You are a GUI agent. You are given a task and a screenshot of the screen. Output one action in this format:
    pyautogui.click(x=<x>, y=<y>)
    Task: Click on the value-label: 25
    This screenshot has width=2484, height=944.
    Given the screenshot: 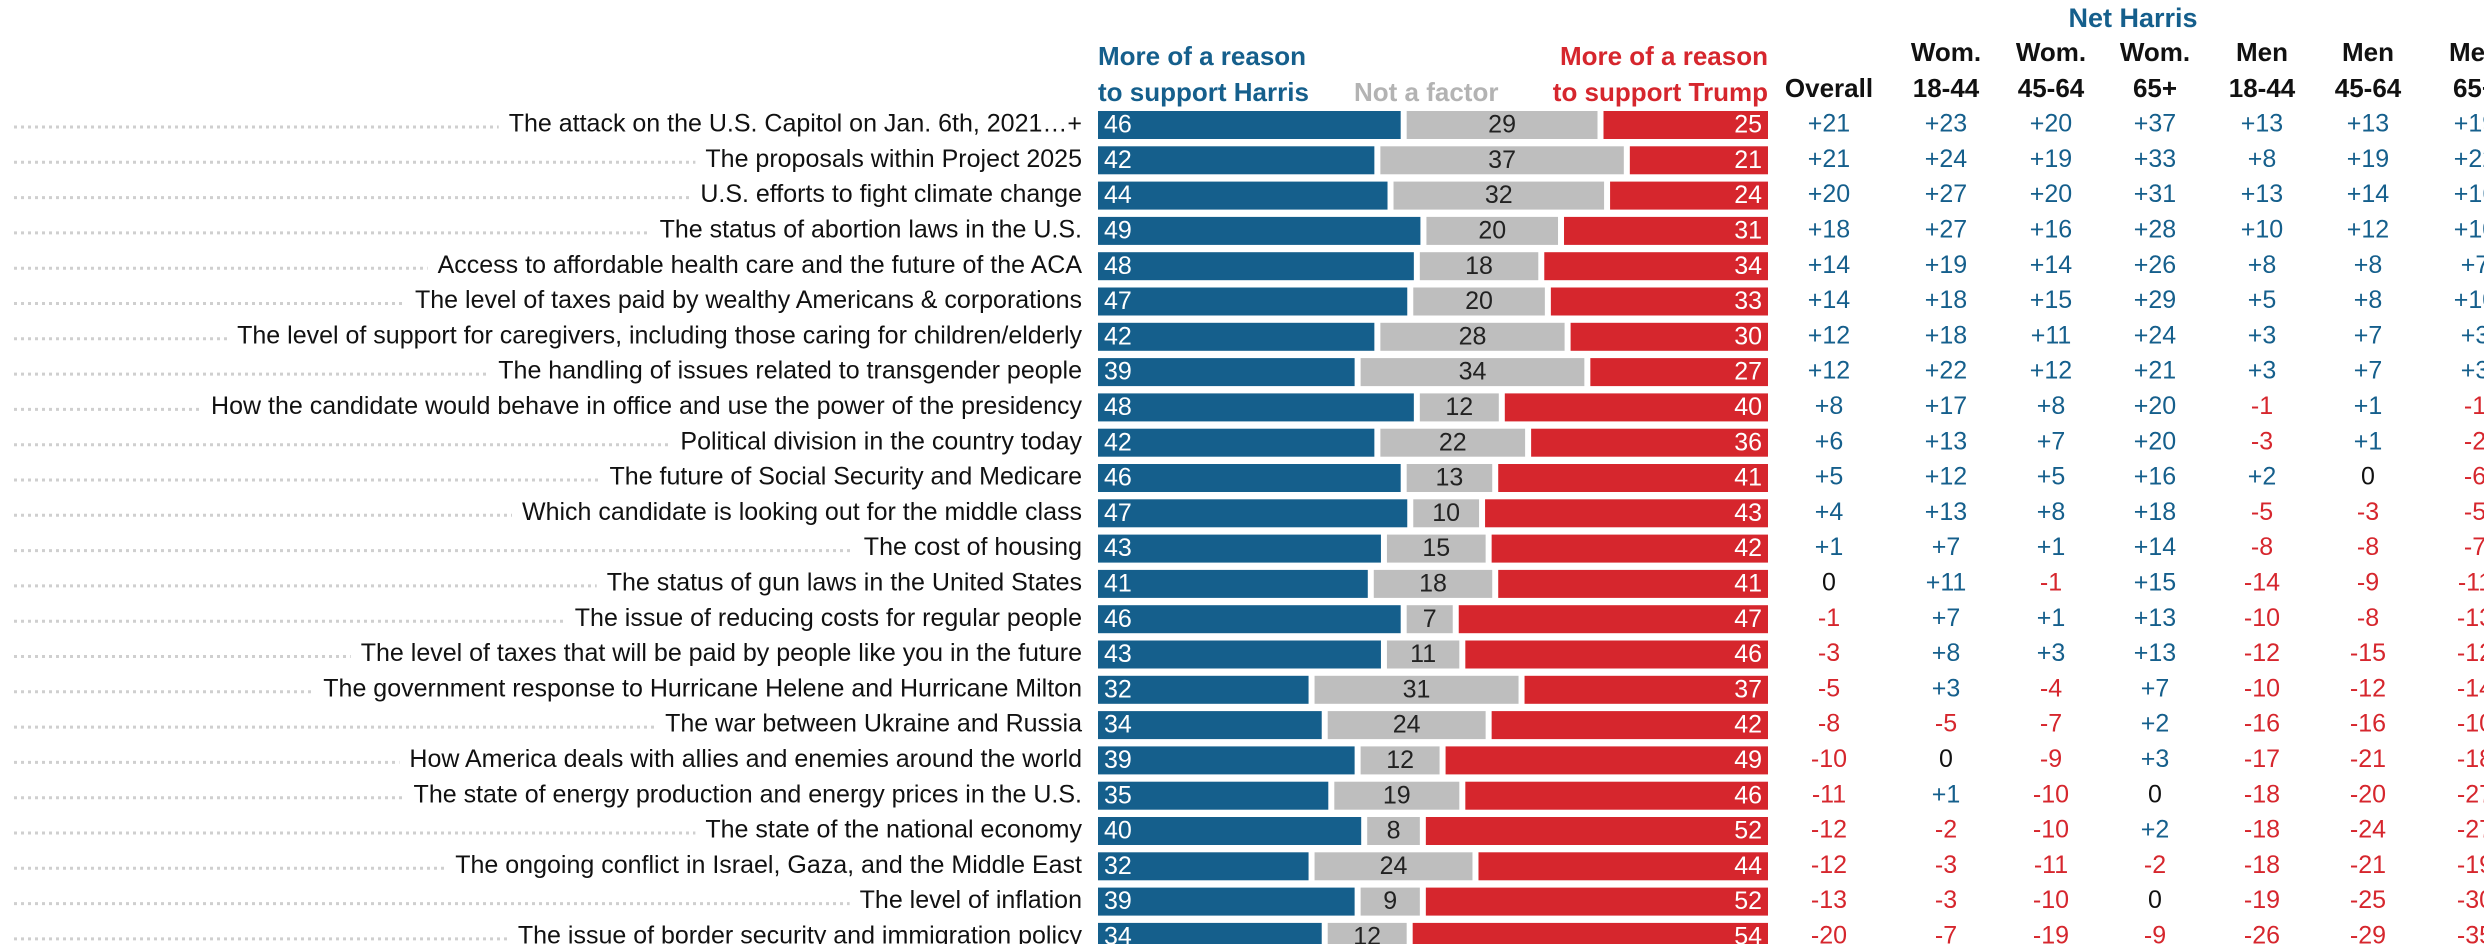 What is the action you would take?
    pyautogui.click(x=1748, y=125)
    